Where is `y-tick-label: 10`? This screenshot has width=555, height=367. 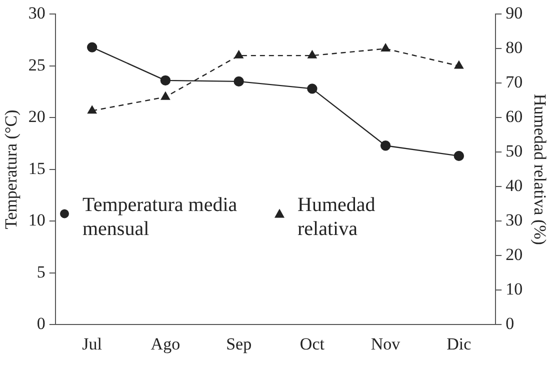 y-tick-label: 10 is located at coordinates (37, 220).